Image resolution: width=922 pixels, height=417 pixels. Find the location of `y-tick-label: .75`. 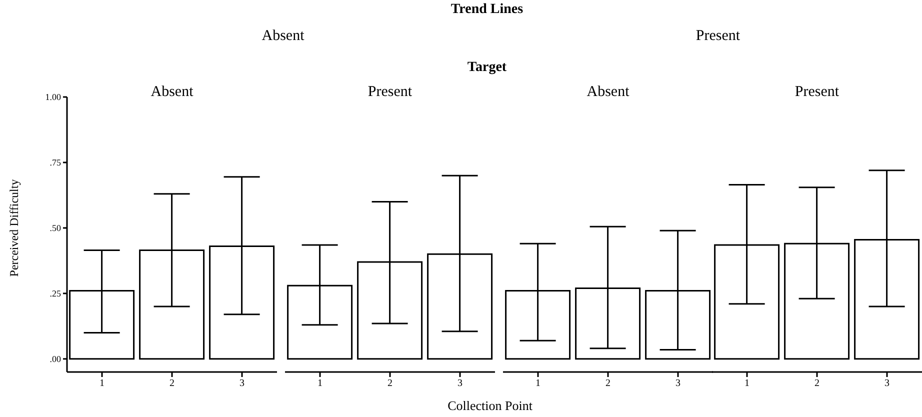

y-tick-label: .75 is located at coordinates (56, 163).